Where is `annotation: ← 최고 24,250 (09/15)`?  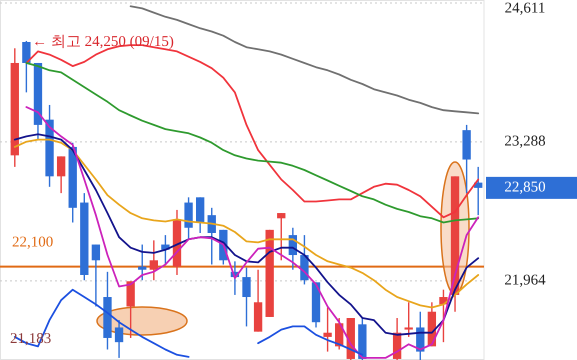
annotation: ← 최고 24,250 (09/15) is located at coordinates (103, 42).